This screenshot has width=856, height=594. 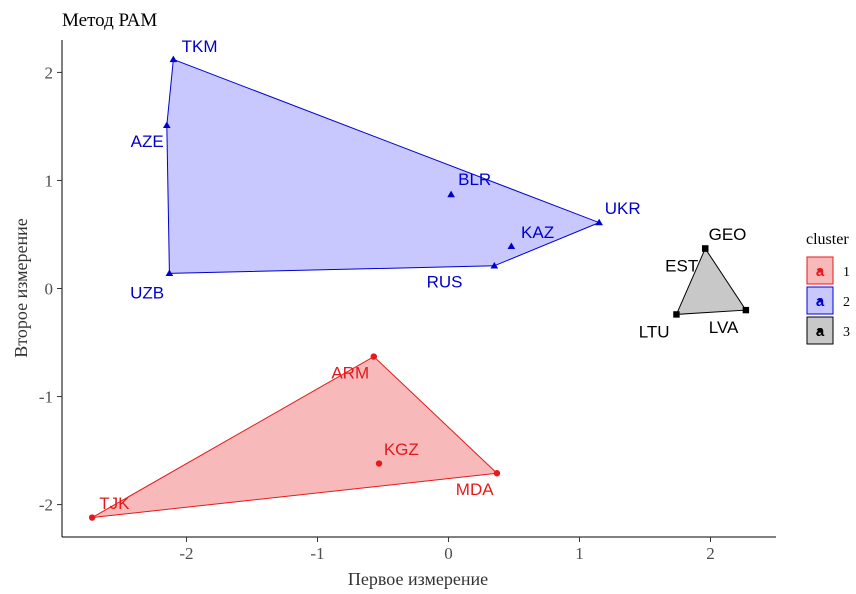 What do you see at coordinates (497, 473) in the screenshot?
I see `point-mda` at bounding box center [497, 473].